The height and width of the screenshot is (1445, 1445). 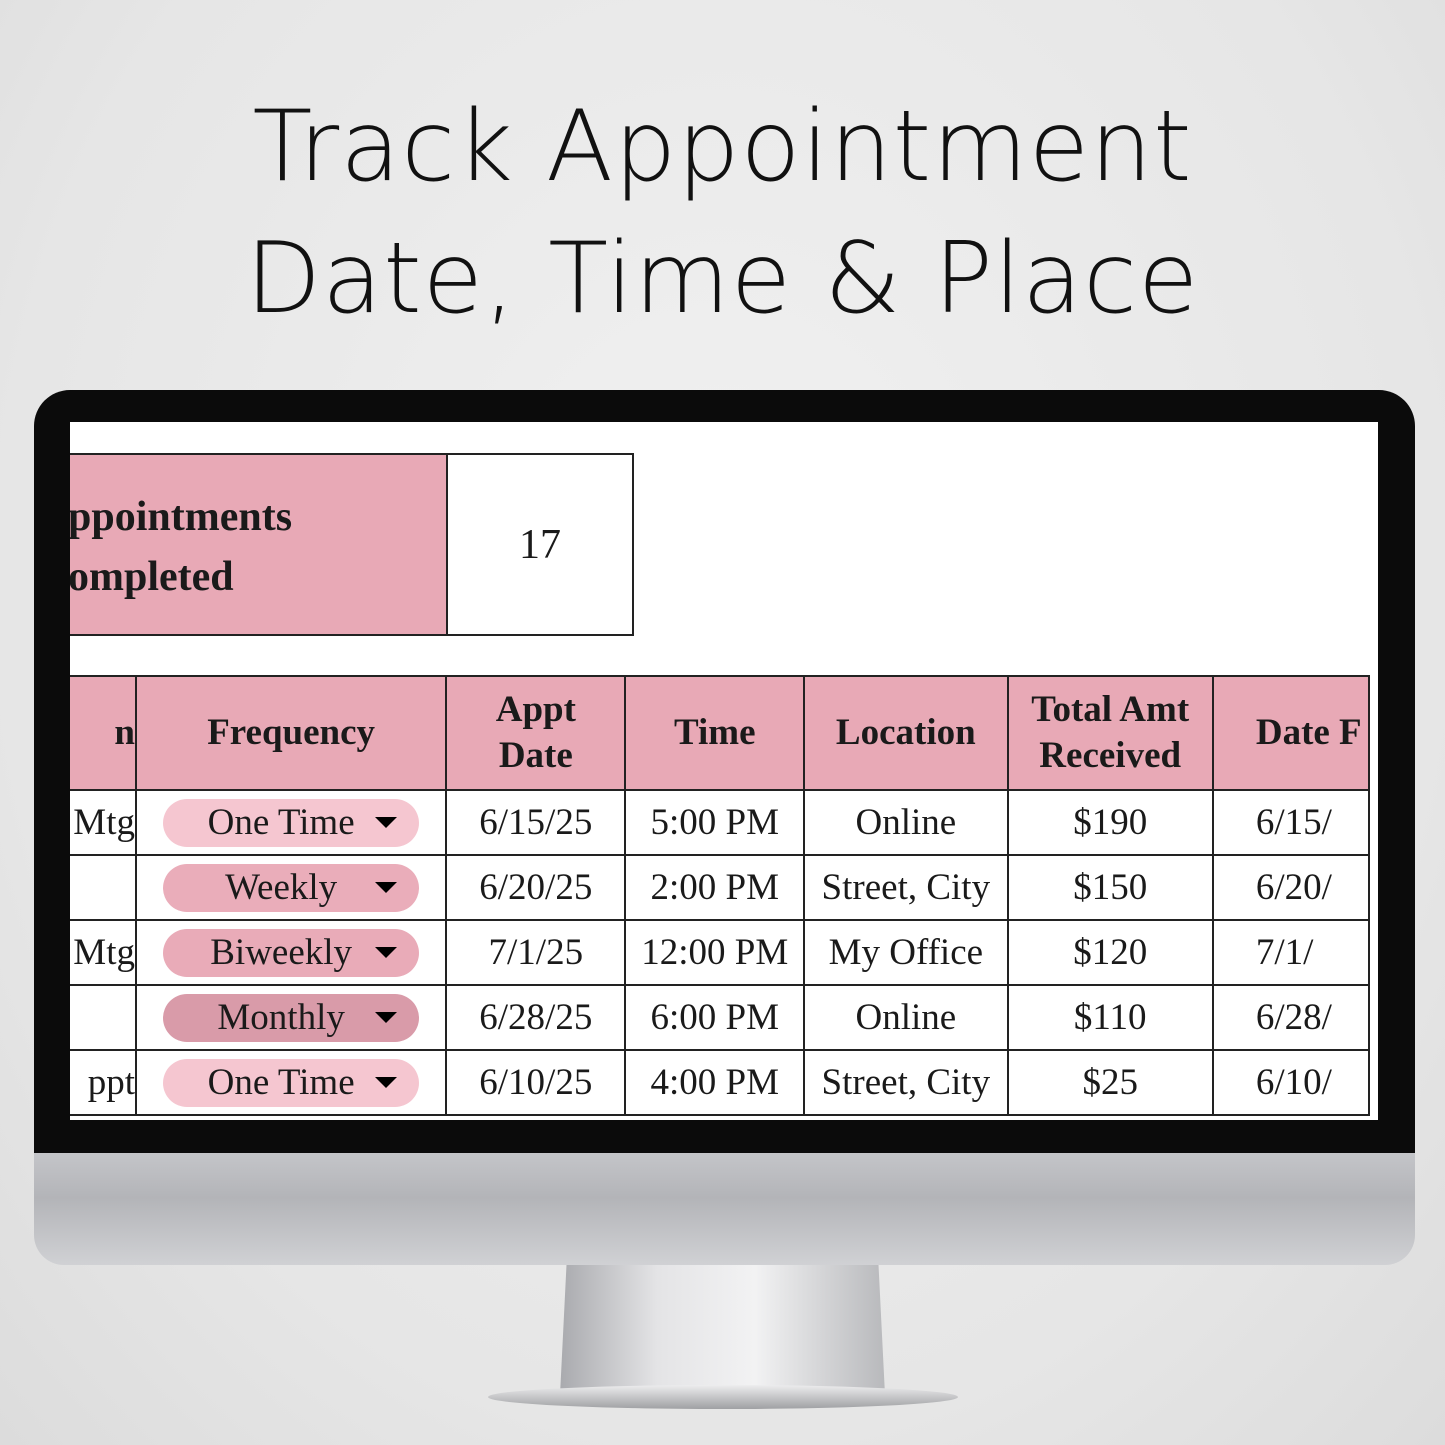 I want to click on header-location: Location, so click(x=906, y=733).